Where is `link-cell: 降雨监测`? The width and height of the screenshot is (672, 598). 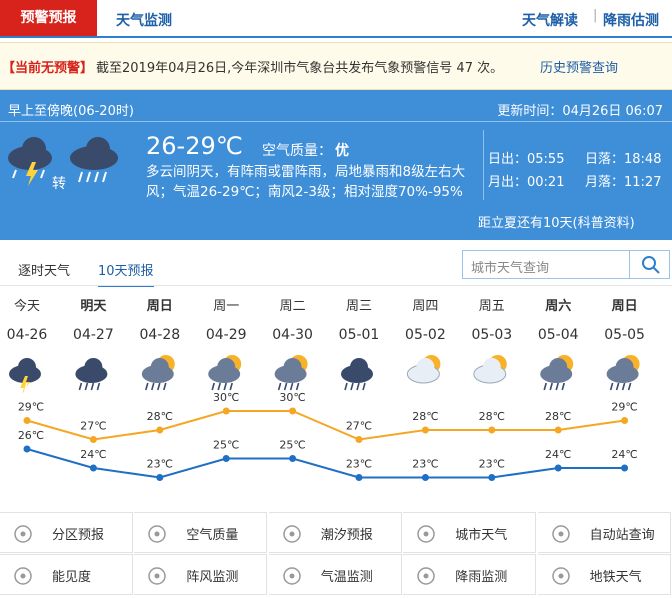
link-cell: 降雨监测 is located at coordinates (470, 574).